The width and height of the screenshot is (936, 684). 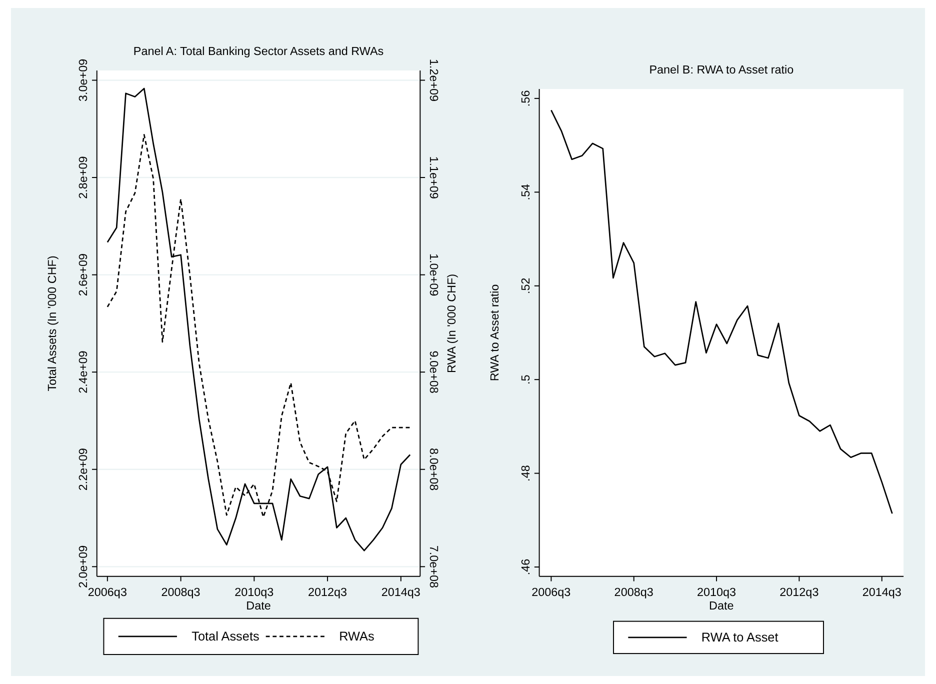 What do you see at coordinates (495, 333) in the screenshot?
I see `y-axis-title: RWA to Asset ratio` at bounding box center [495, 333].